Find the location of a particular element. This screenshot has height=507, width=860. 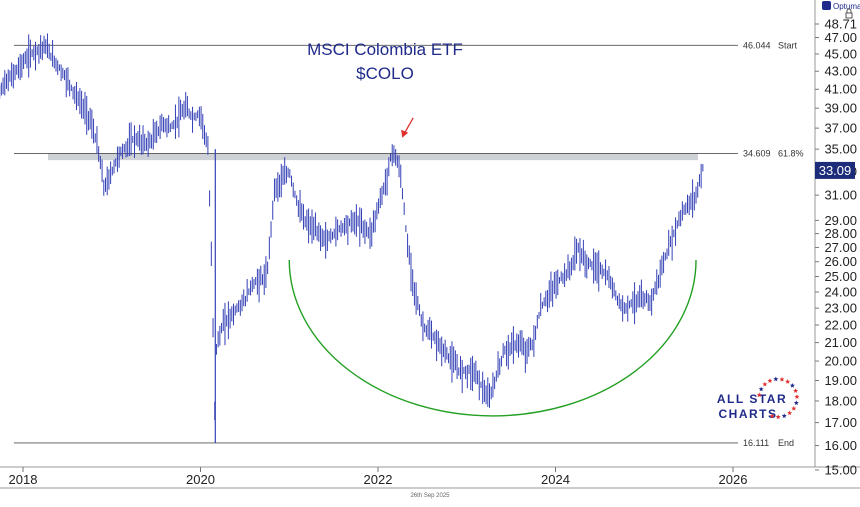

last-price-badge is located at coordinates (835, 170).